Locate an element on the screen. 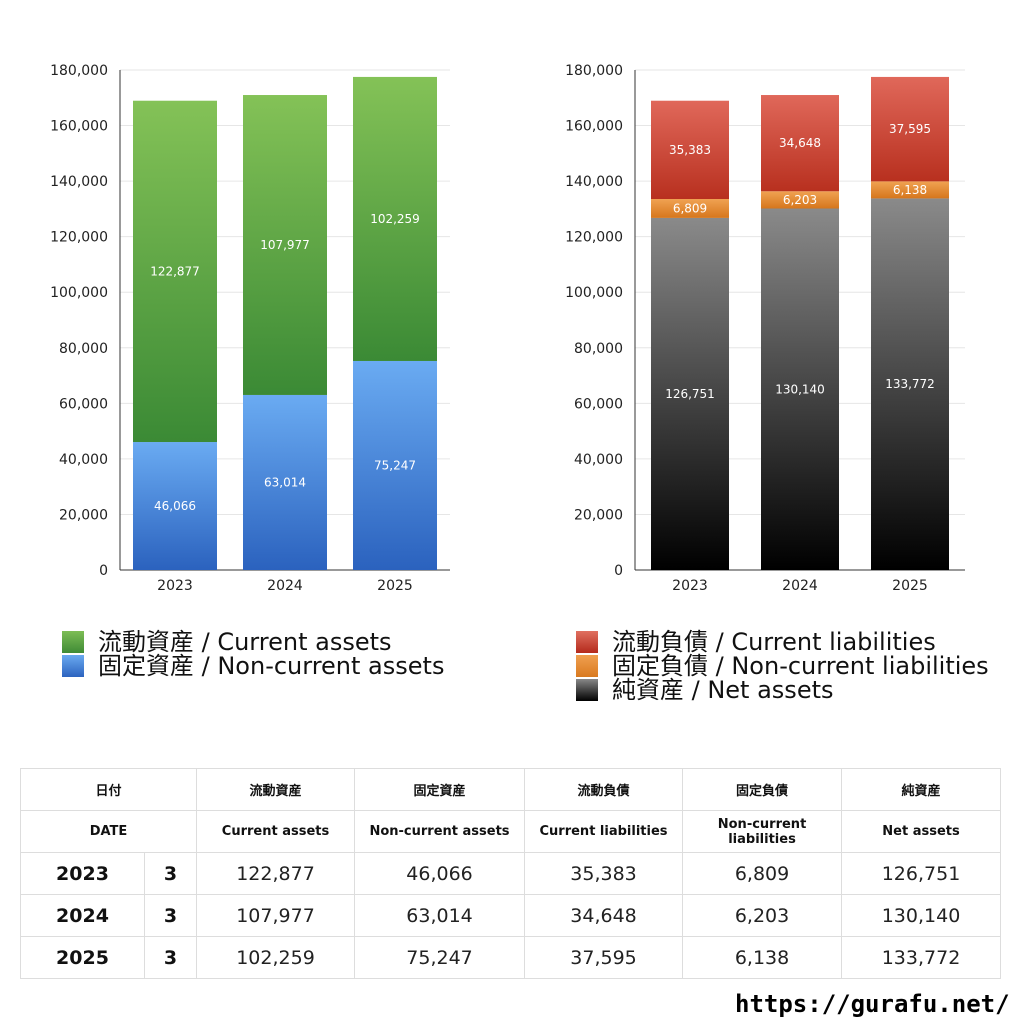  bar-value-label: 63,014 is located at coordinates (285, 482).